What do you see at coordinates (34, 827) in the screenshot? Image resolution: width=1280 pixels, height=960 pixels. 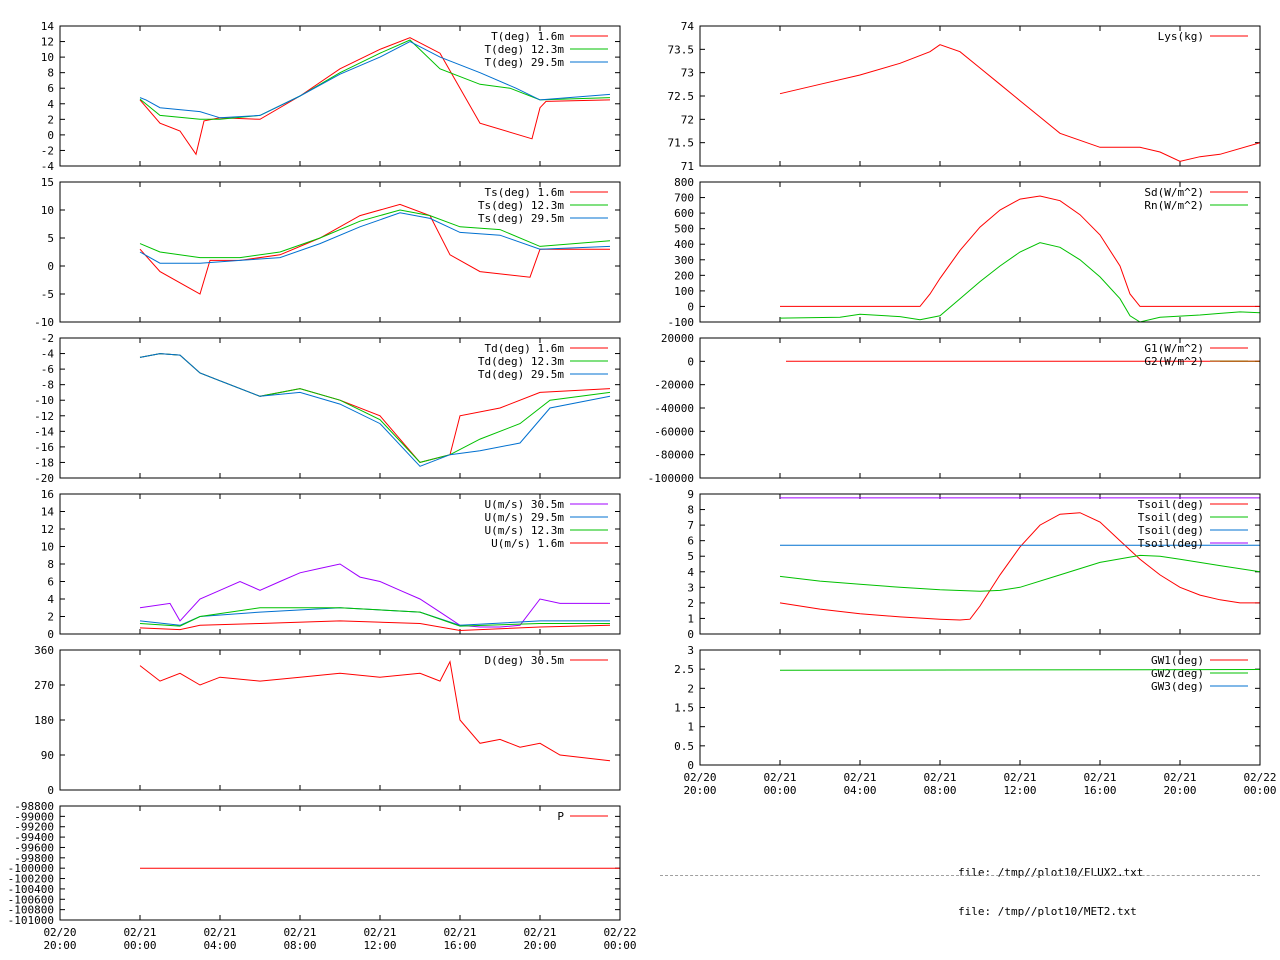 I see `y-tick-label: -99200` at bounding box center [34, 827].